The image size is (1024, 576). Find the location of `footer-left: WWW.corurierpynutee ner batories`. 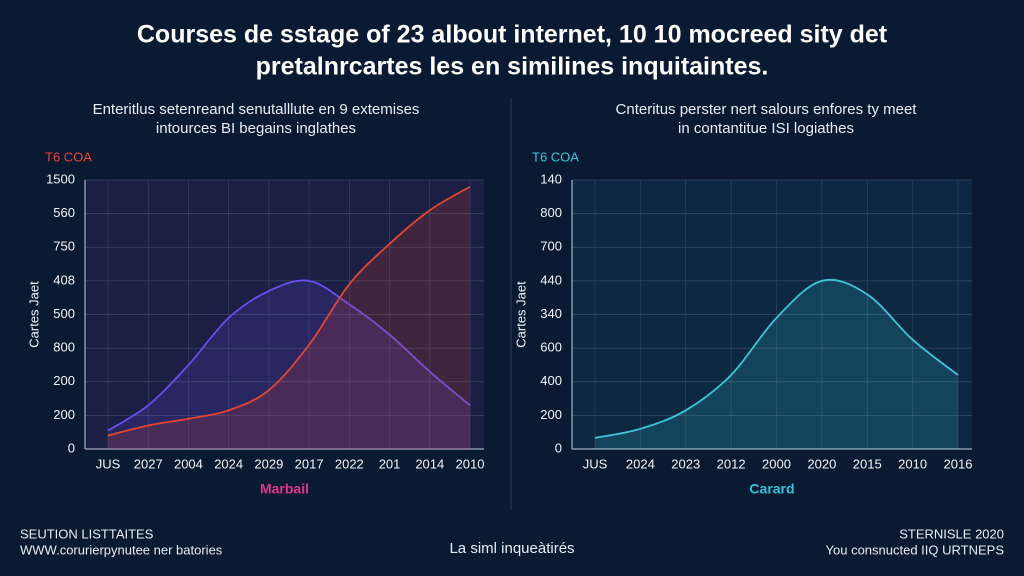

footer-left: WWW.corurierpynutee ner batories is located at coordinates (121, 549).